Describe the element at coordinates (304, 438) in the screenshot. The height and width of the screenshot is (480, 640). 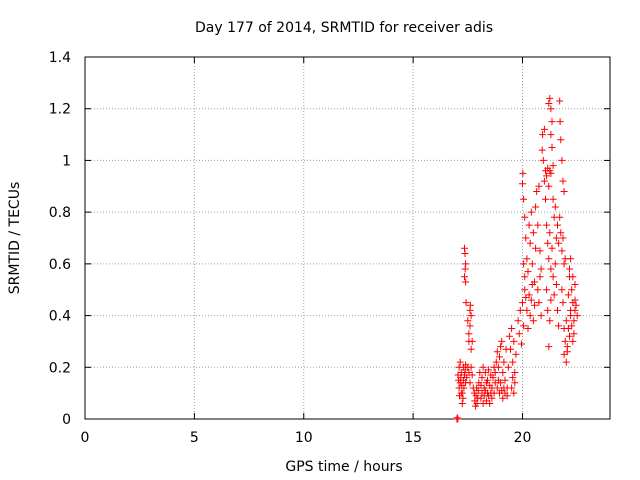
I see `x-tick-label: 10` at that location.